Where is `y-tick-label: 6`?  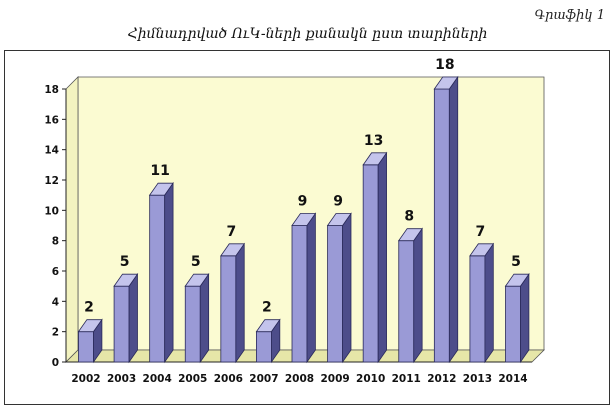
y-tick-label: 6 is located at coordinates (55, 272).